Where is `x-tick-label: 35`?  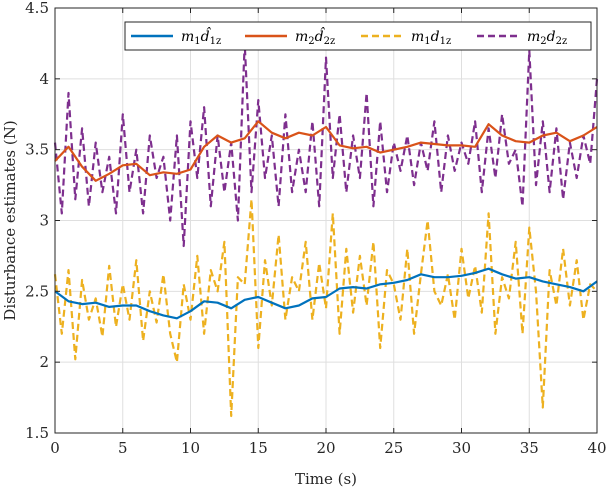
x-tick-label: 35 is located at coordinates (529, 448).